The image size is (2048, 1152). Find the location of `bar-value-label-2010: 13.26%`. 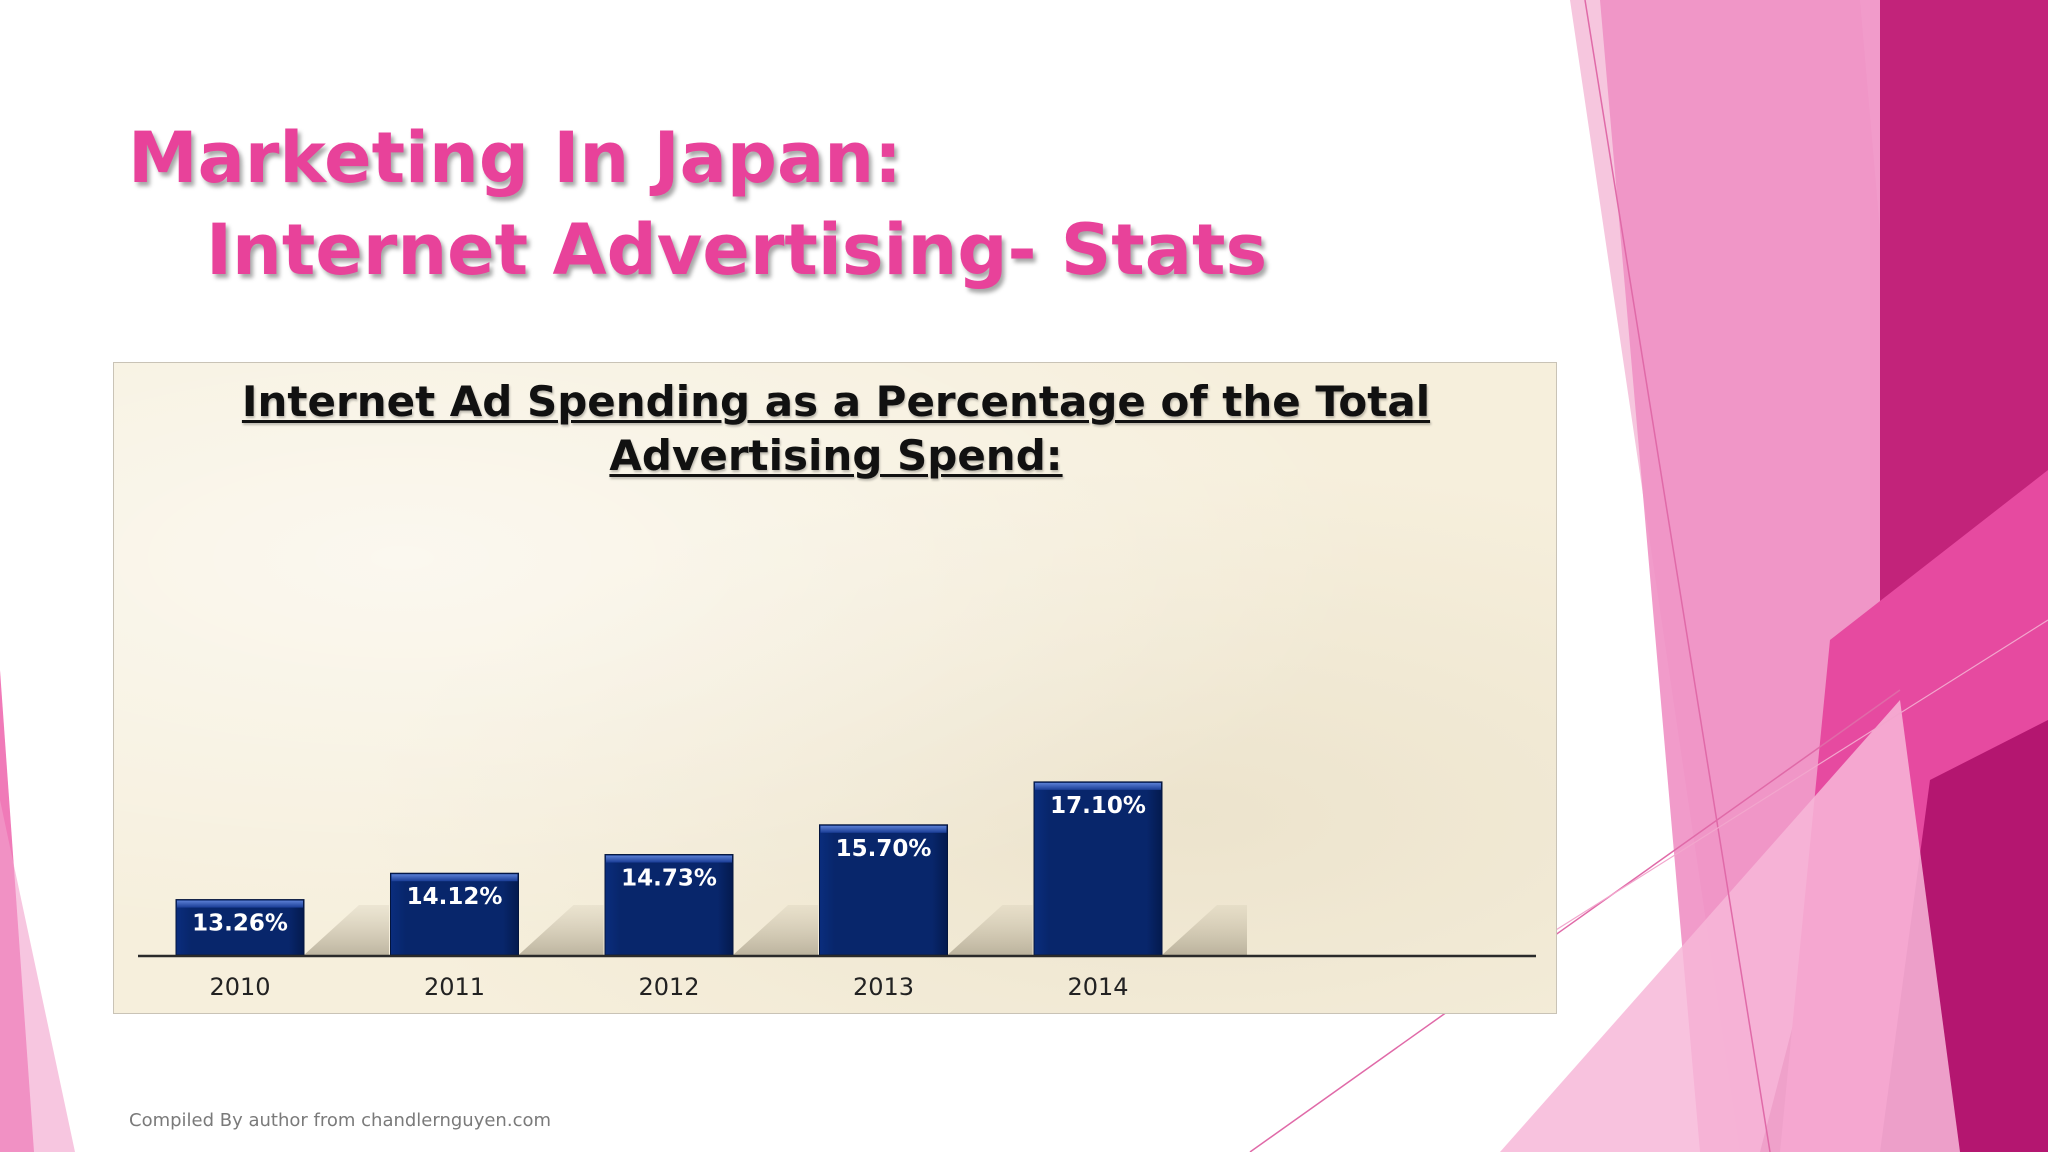

bar-value-label-2010: 13.26% is located at coordinates (240, 924).